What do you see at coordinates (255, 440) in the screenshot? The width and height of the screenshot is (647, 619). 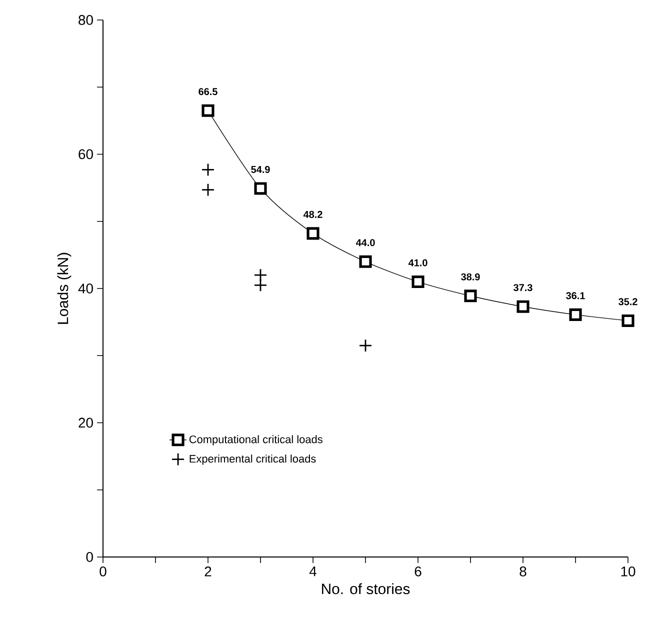 I see `legend-label: Computational critical loads` at bounding box center [255, 440].